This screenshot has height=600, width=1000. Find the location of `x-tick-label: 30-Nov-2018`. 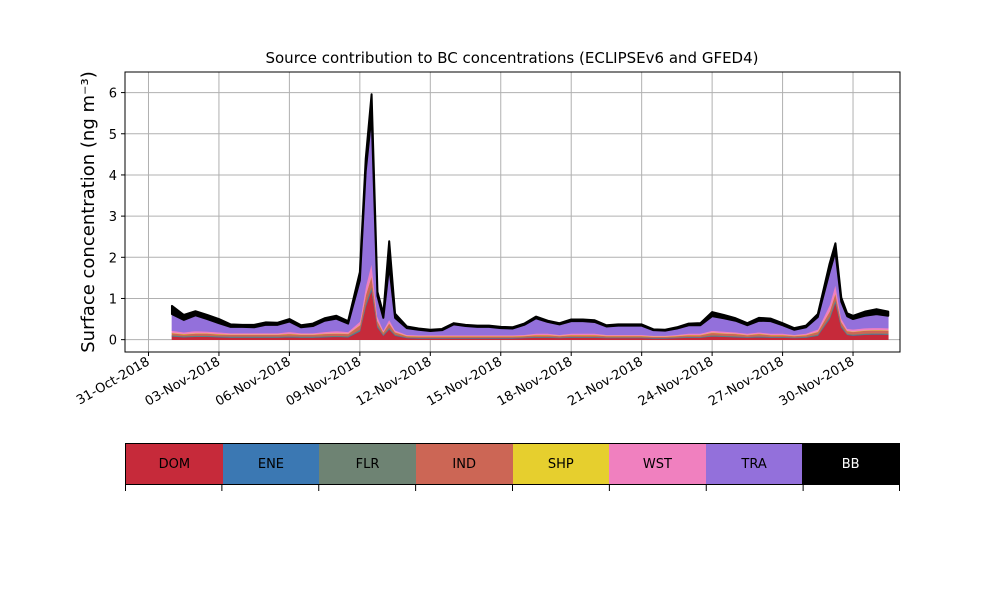

x-tick-label: 30-Nov-2018 is located at coordinates (817, 381).